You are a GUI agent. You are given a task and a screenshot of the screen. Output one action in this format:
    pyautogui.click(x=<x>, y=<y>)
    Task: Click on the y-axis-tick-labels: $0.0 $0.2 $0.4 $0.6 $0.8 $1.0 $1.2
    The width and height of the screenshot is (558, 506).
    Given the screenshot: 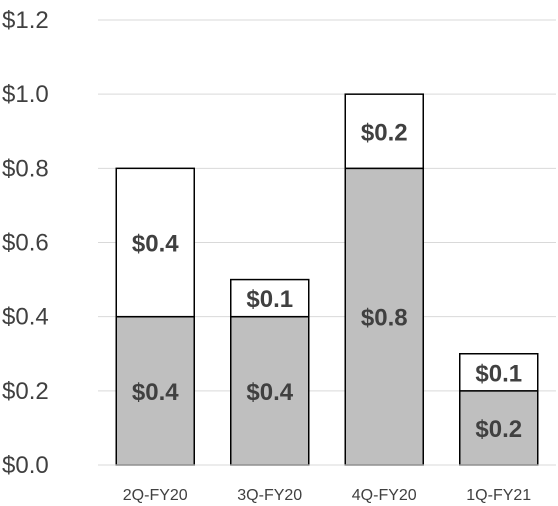 What is the action you would take?
    pyautogui.click(x=25, y=243)
    